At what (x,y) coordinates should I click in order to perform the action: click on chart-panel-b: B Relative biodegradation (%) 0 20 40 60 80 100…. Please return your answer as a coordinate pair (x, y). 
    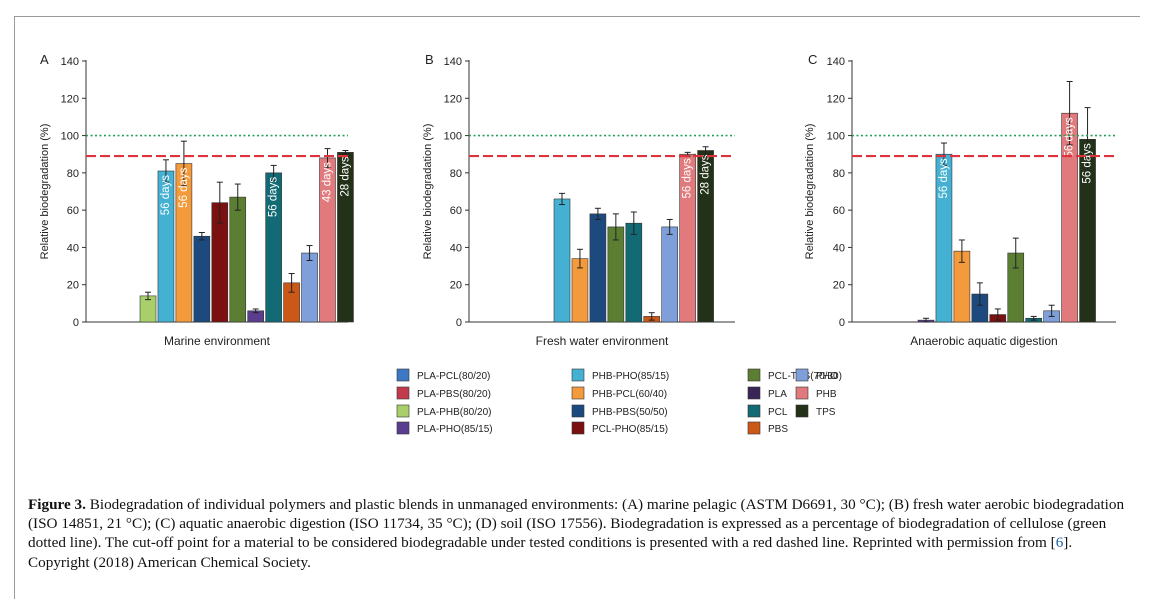
    Looking at the image, I should click on (578, 200).